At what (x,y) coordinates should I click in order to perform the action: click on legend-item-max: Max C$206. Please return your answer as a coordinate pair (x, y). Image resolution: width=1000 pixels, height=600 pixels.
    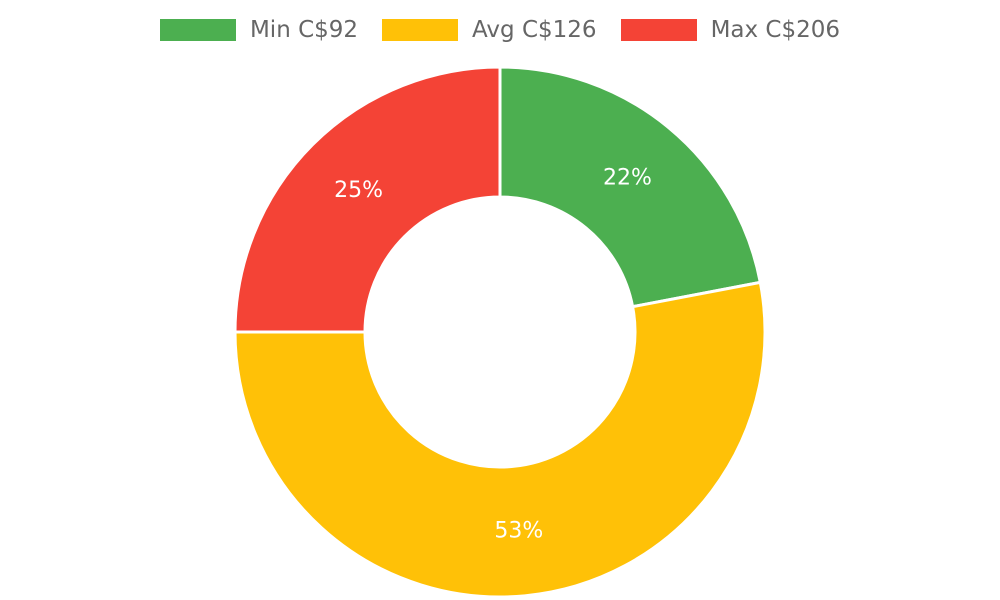
    Looking at the image, I should click on (730, 30).